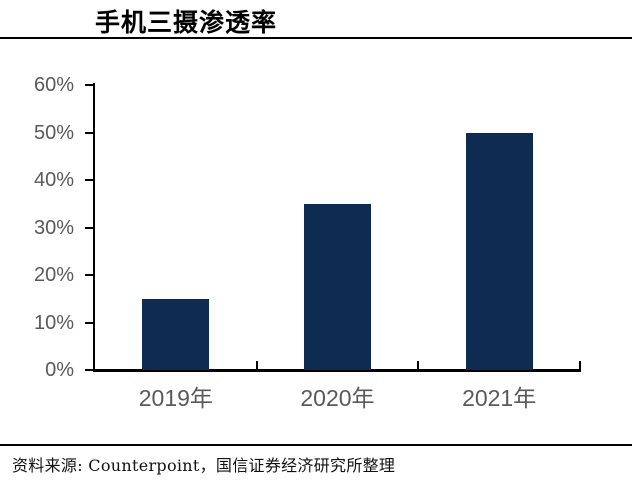 The height and width of the screenshot is (489, 632). What do you see at coordinates (204, 465) in the screenshot?
I see `source-note: 资料来源: Counterpoint，国信证券经济研究所整理` at bounding box center [204, 465].